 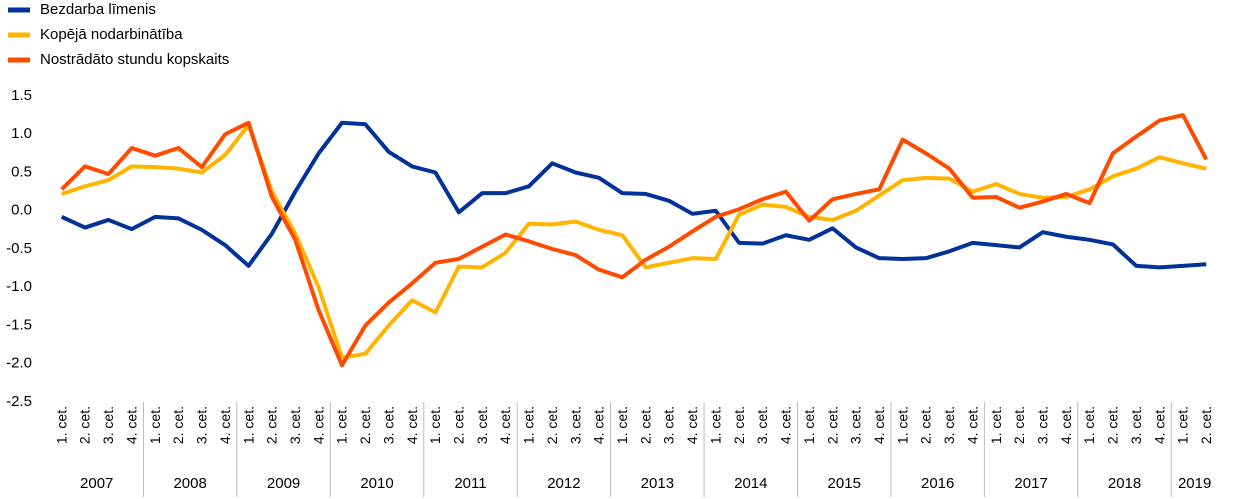 What do you see at coordinates (937, 483) in the screenshot?
I see `year-label: 2016` at bounding box center [937, 483].